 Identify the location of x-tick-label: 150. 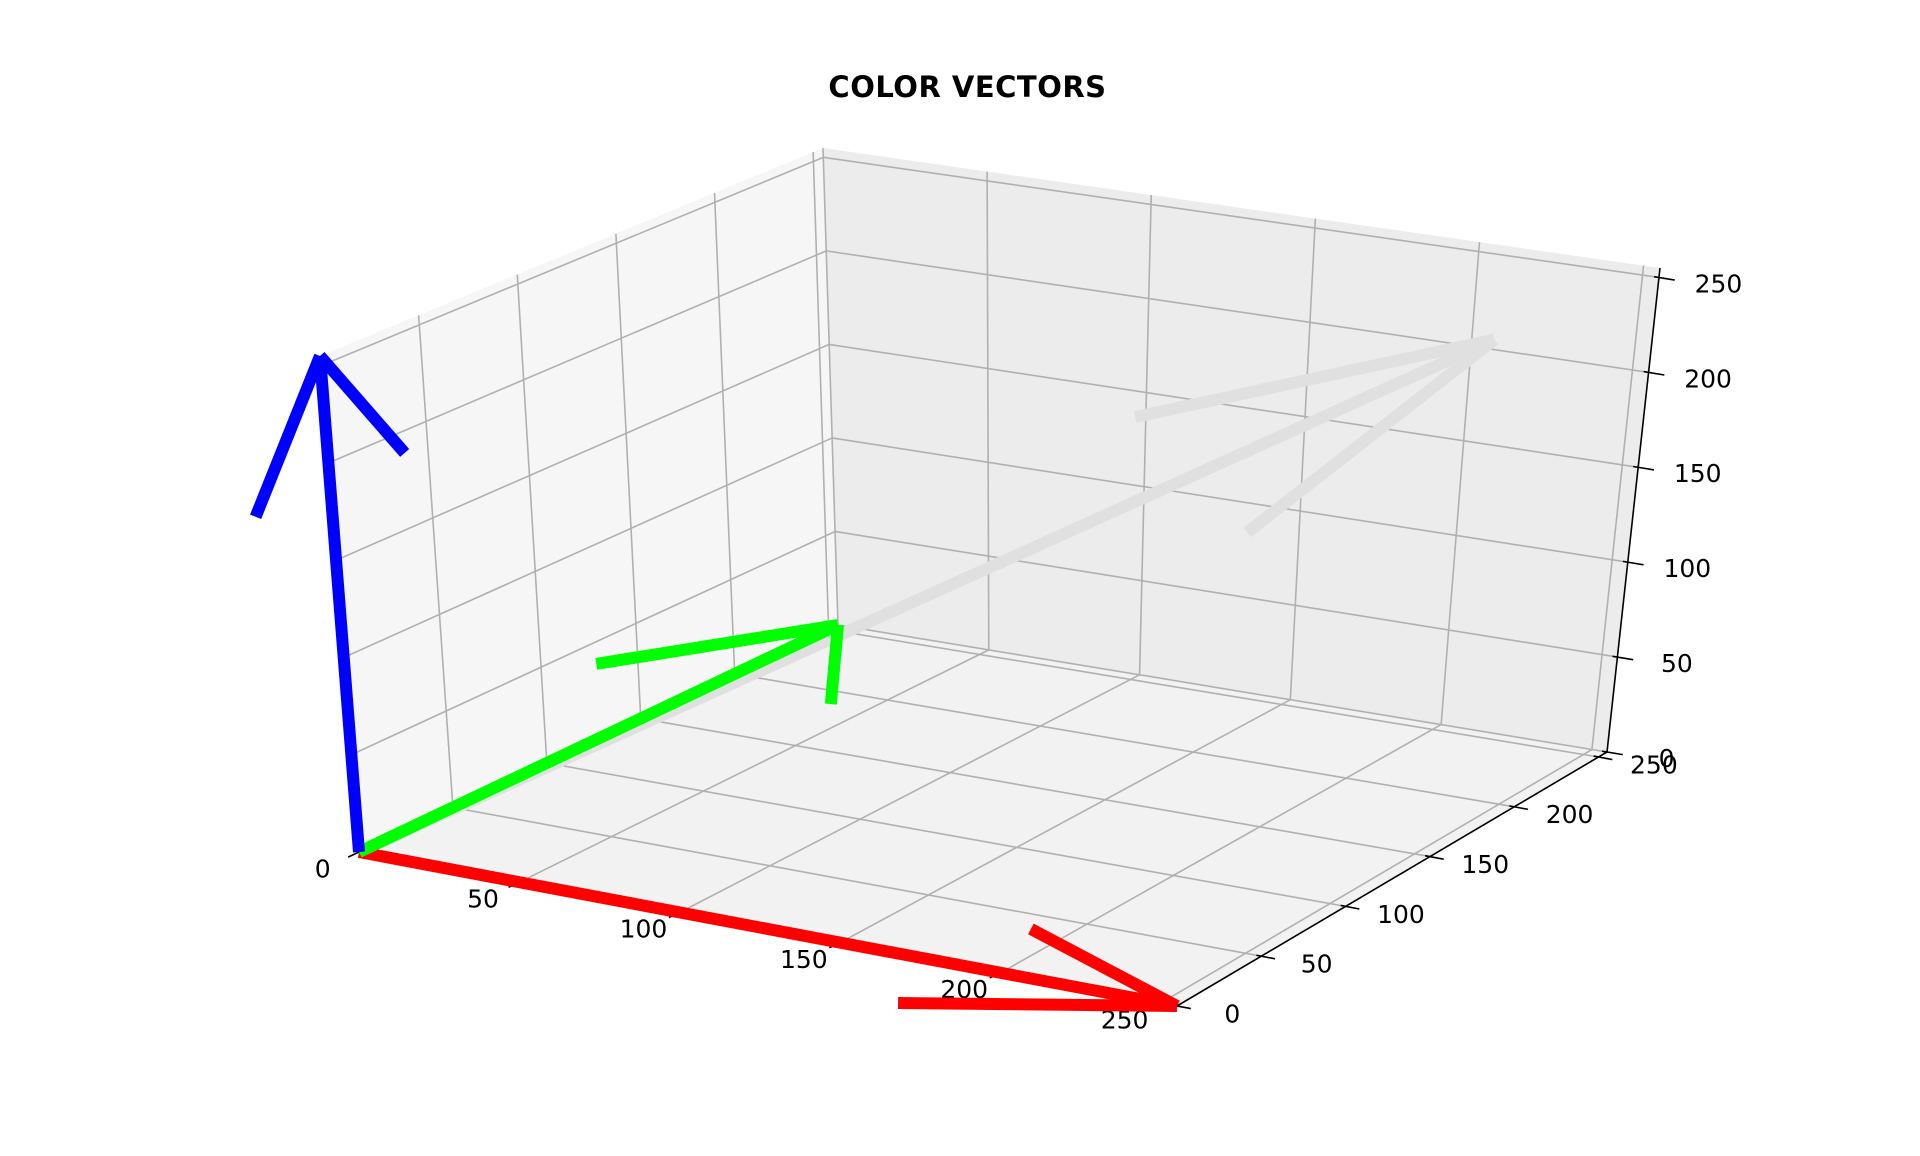
(804, 959).